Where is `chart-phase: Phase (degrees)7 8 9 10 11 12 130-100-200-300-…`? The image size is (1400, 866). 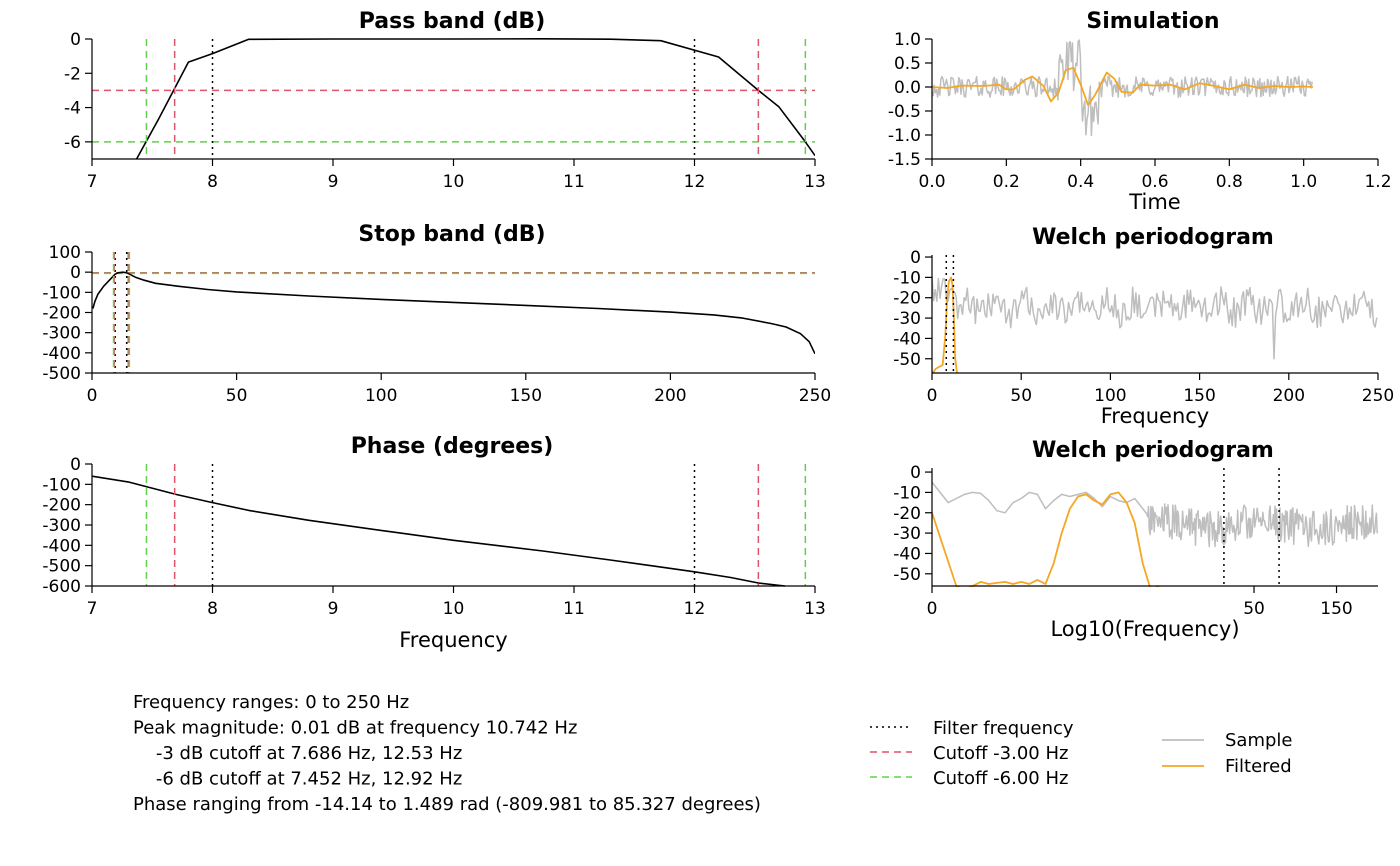
chart-phase: Phase (degrees)7 8 9 10 11 12 130-100-200-300-… is located at coordinates (433, 543).